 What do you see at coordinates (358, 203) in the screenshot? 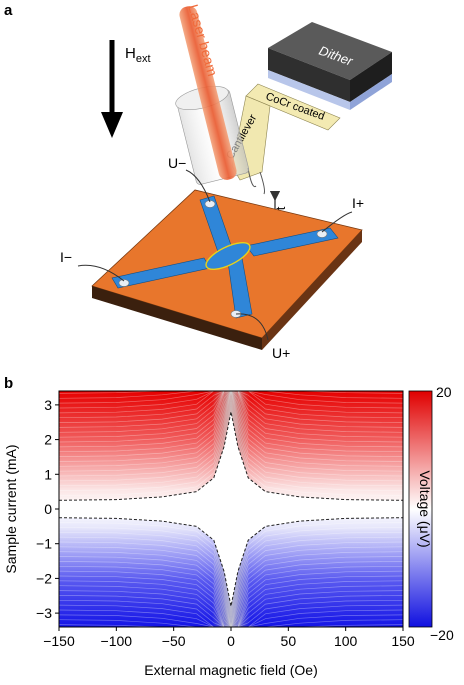
I see `i-plus-label: I+` at bounding box center [358, 203].